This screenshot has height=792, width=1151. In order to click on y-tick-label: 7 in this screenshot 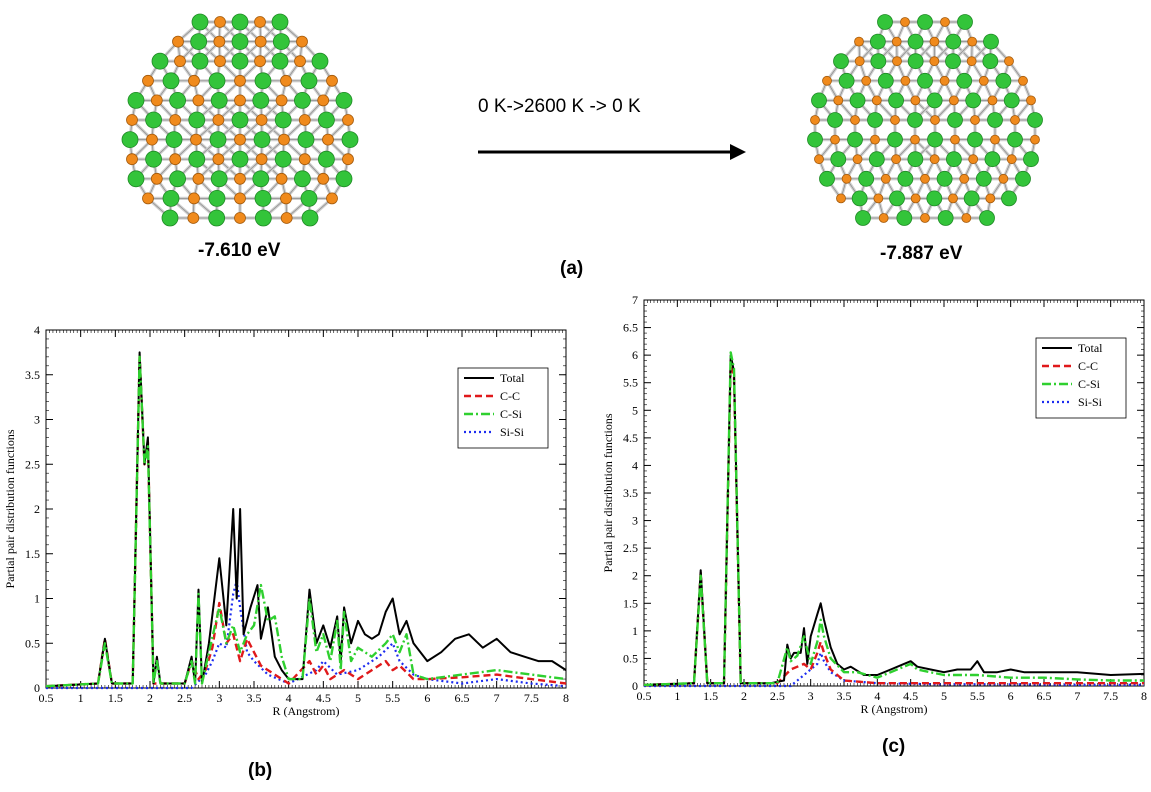, I will do `click(635, 300)`.